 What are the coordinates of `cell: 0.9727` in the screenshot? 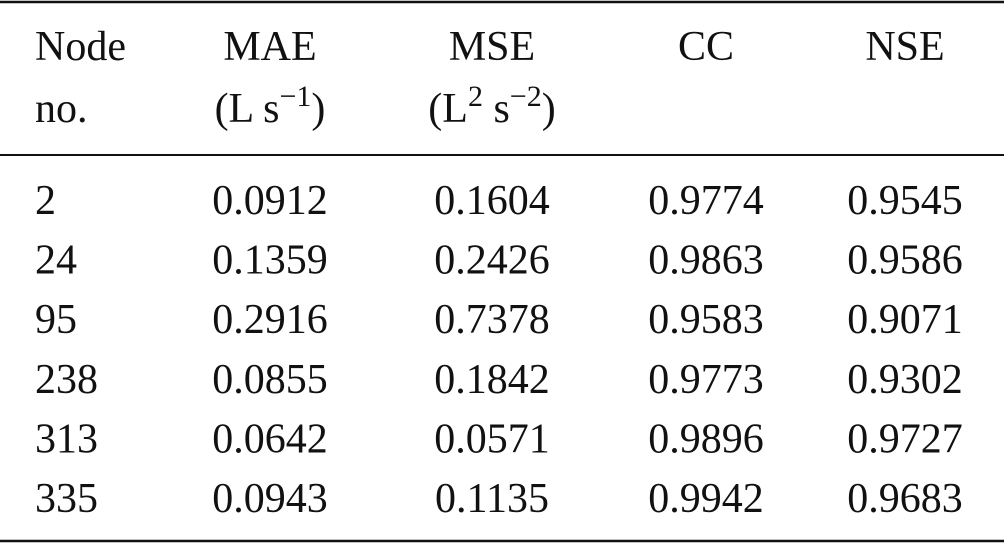 It's located at (905, 439).